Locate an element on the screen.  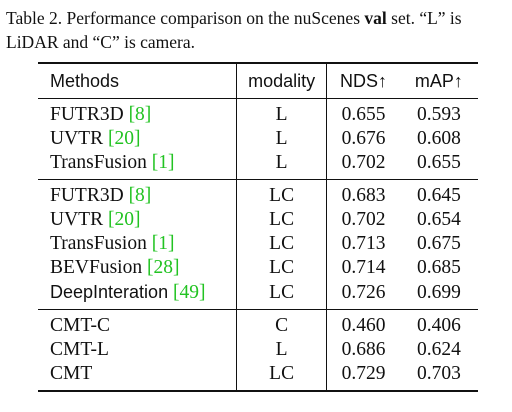
table-row: BEVFusion [28] LC 0.714 0.685 is located at coordinates (258, 268).